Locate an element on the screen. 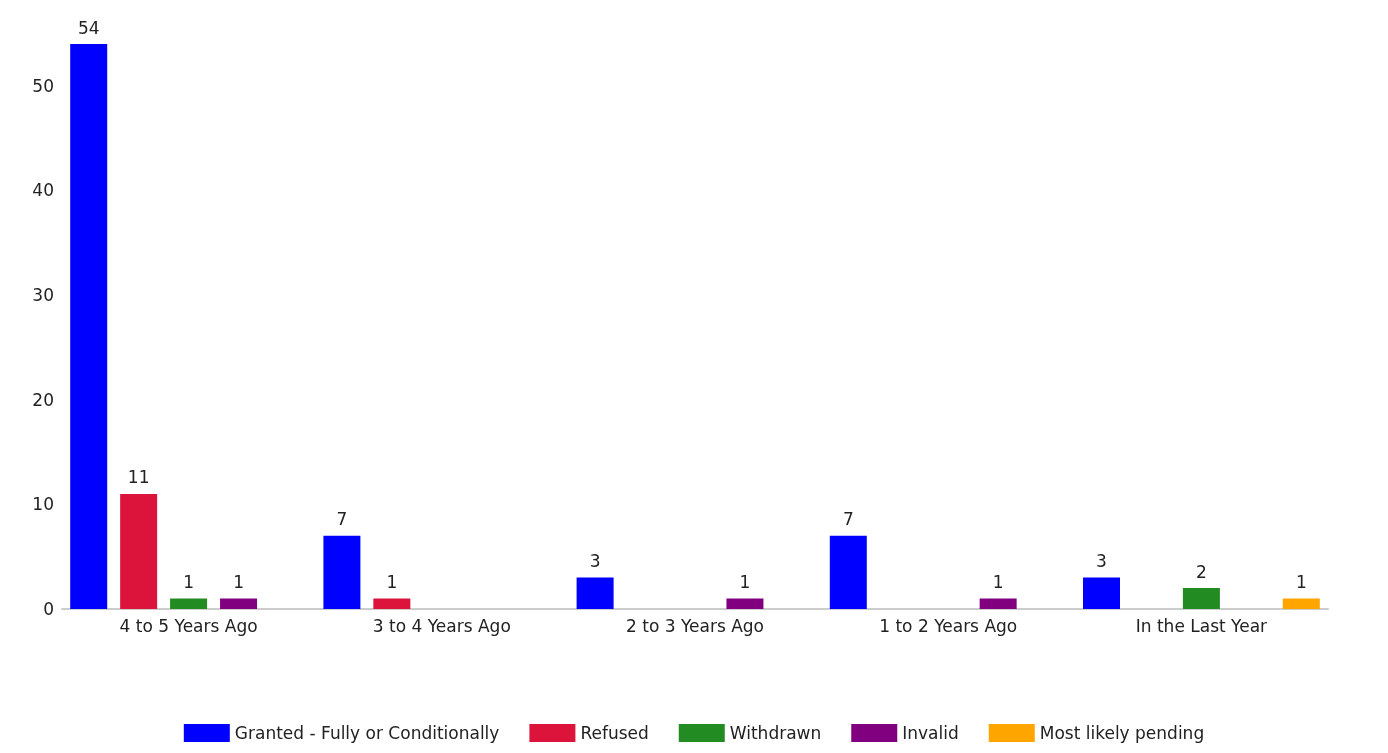 Image resolution: width=1388 pixels, height=753 pixels. x-tick-label: 3 to 4 Years Ago is located at coordinates (441, 625).